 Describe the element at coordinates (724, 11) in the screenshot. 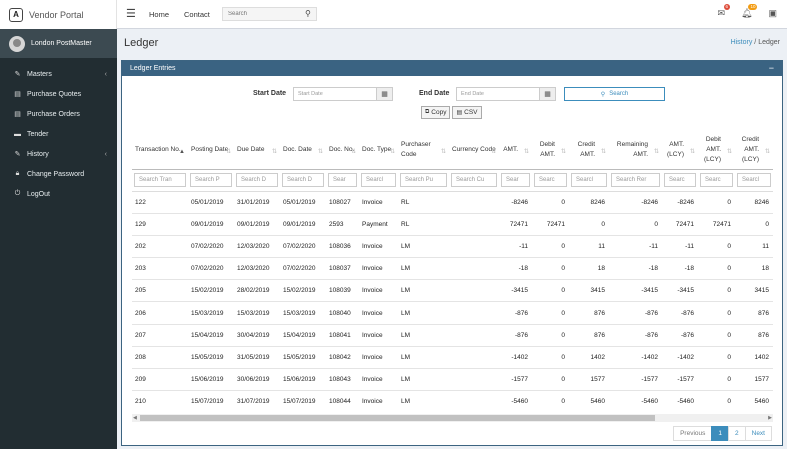

I see `messages-icon: ✉ 6` at that location.